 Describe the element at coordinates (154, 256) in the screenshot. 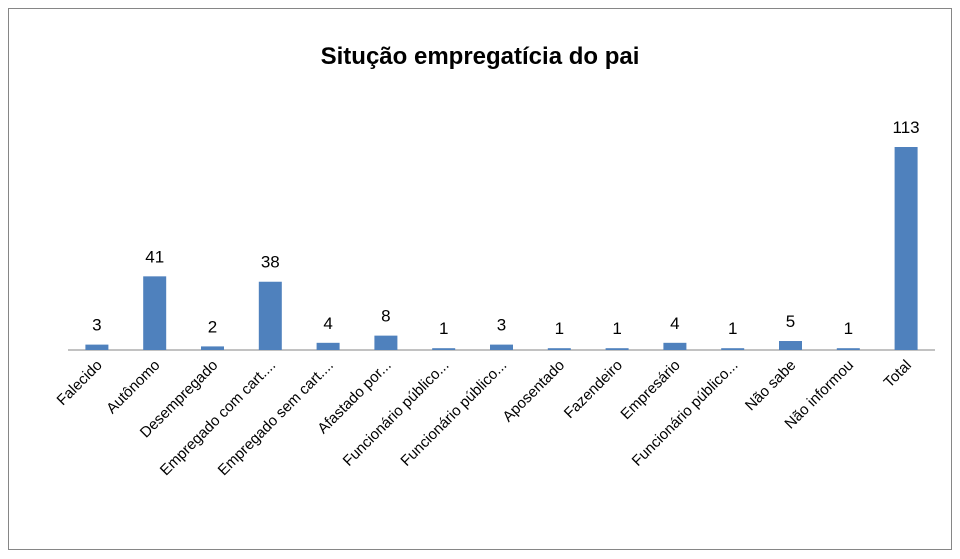

I see `value-label: 41` at that location.